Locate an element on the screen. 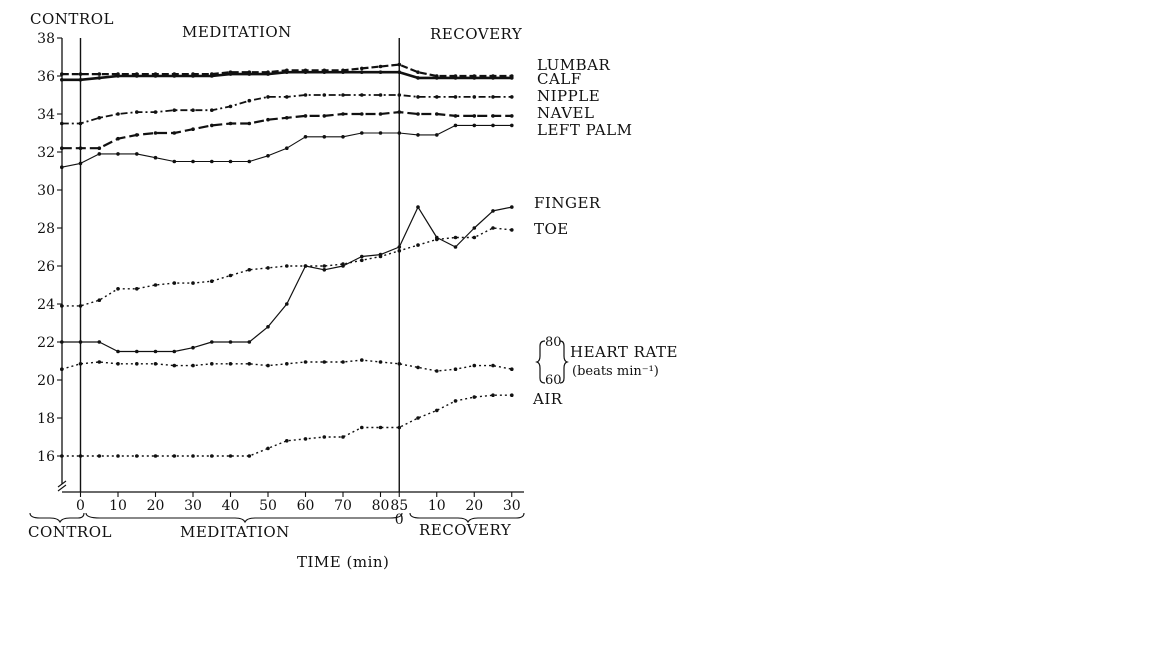 The width and height of the screenshot is (1152, 648). y-tick-label: 36 is located at coordinates (46, 77).